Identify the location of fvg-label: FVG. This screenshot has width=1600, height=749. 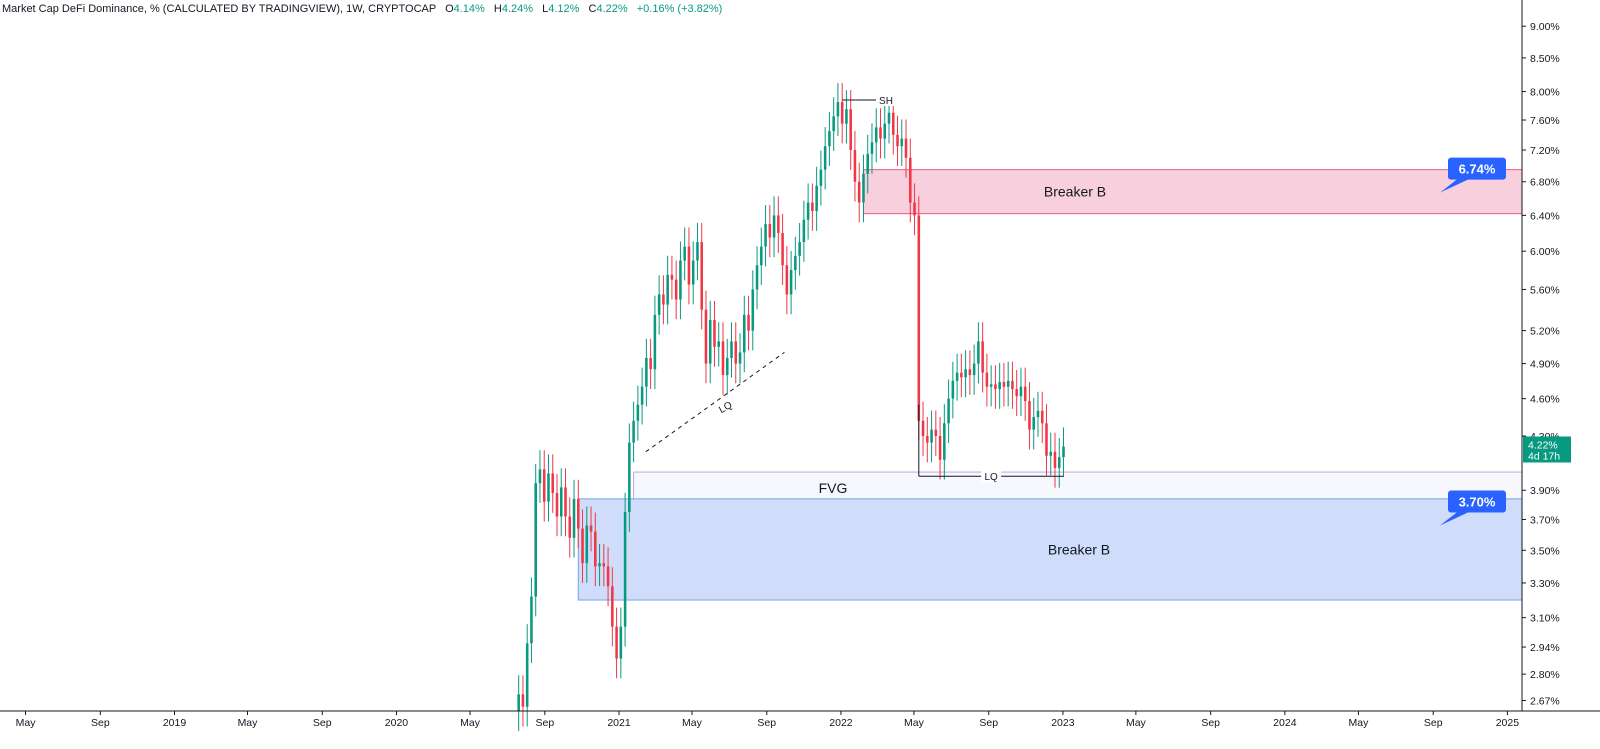
(833, 488).